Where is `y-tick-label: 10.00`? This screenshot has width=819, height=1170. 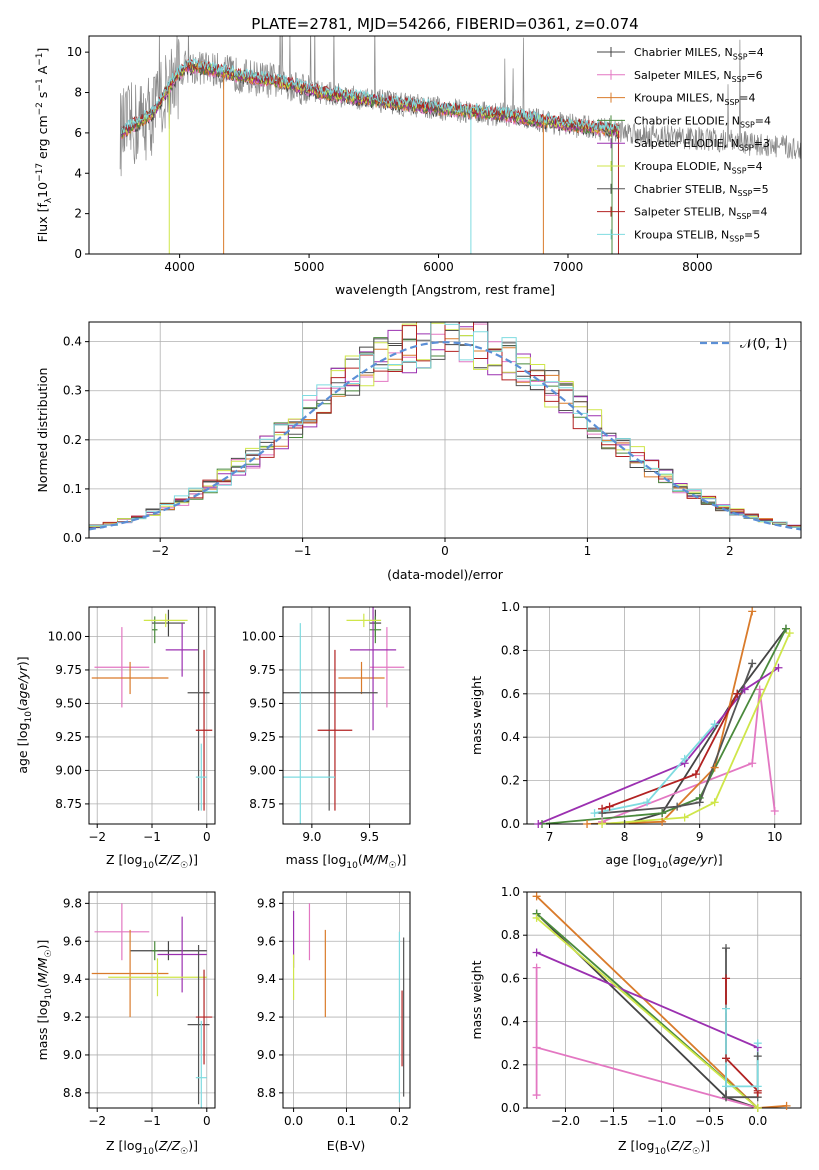 y-tick-label: 10.00 is located at coordinates (259, 636).